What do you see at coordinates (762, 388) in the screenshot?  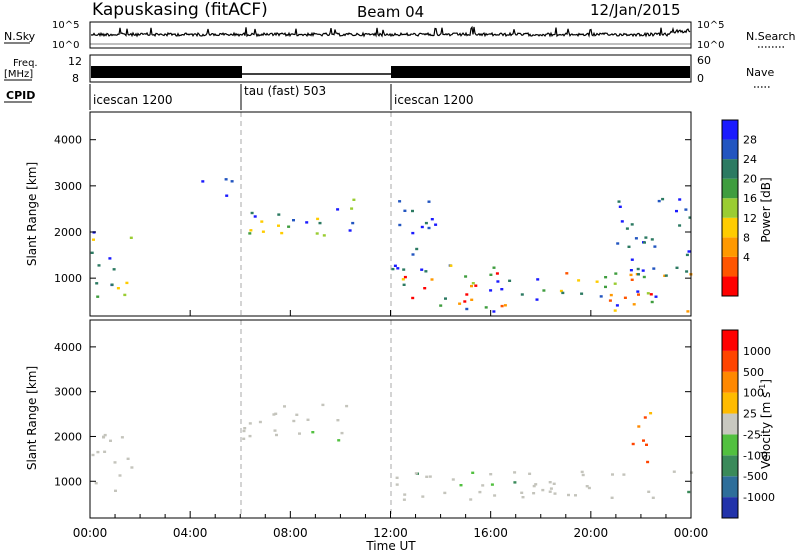 I see `velocity-colorbar-label-exp: -1` at bounding box center [762, 388].